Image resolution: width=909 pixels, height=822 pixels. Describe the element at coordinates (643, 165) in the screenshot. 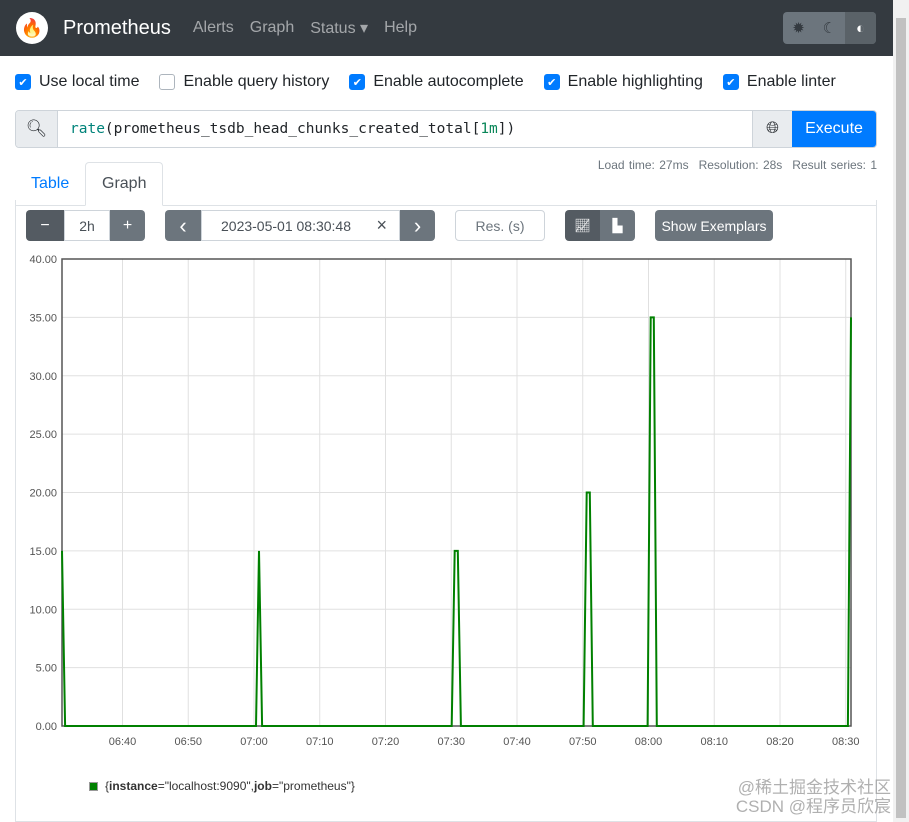

I see `load-time: Load time: 27ms` at that location.